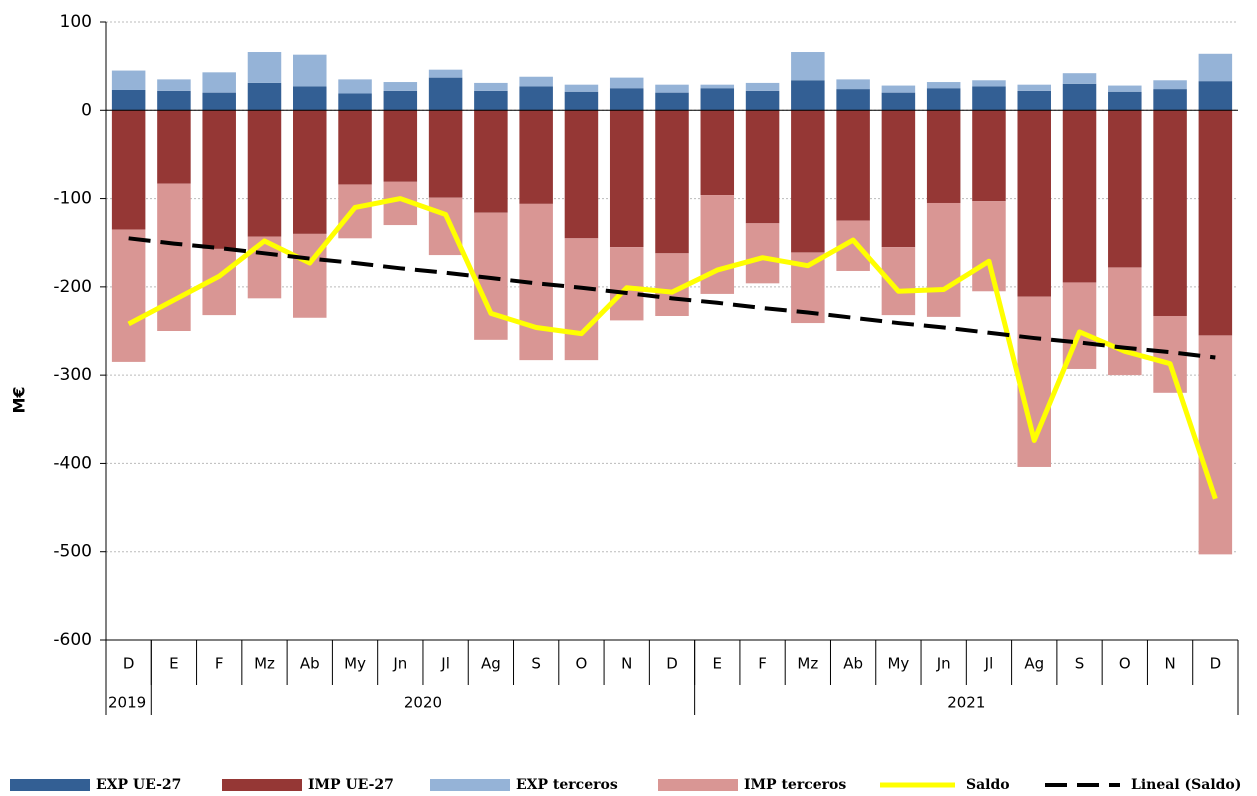  I want to click on x-tick-label: E, so click(173, 664).